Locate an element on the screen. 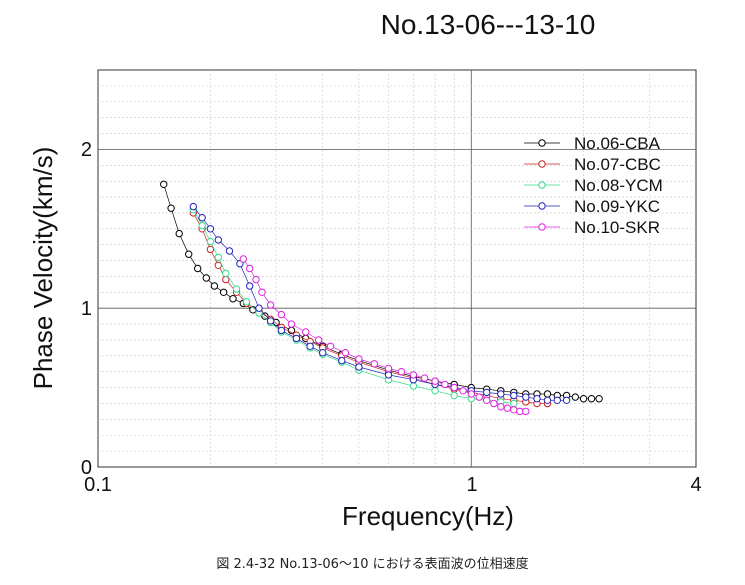 The width and height of the screenshot is (745, 585). legend-item: No.08-YCM is located at coordinates (593, 185).